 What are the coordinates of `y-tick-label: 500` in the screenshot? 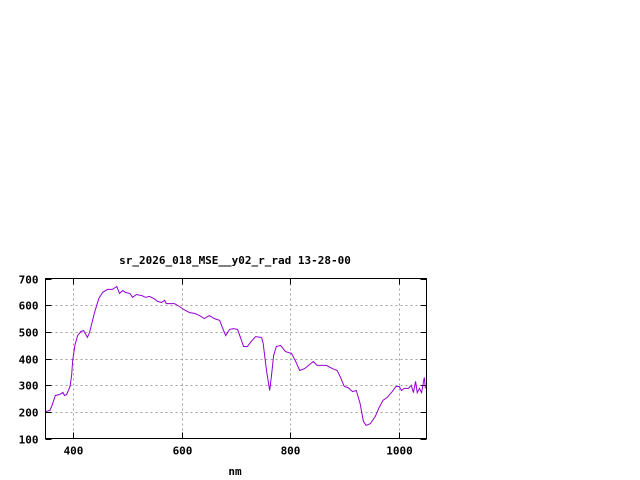 It's located at (29, 333).